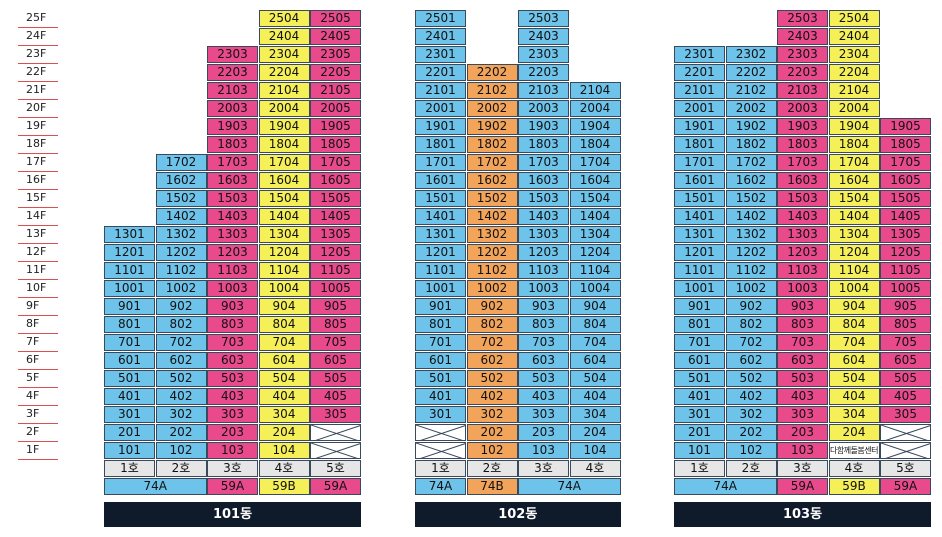 The height and width of the screenshot is (537, 942). What do you see at coordinates (802, 108) in the screenshot?
I see `unit-cell: 2003` at bounding box center [802, 108].